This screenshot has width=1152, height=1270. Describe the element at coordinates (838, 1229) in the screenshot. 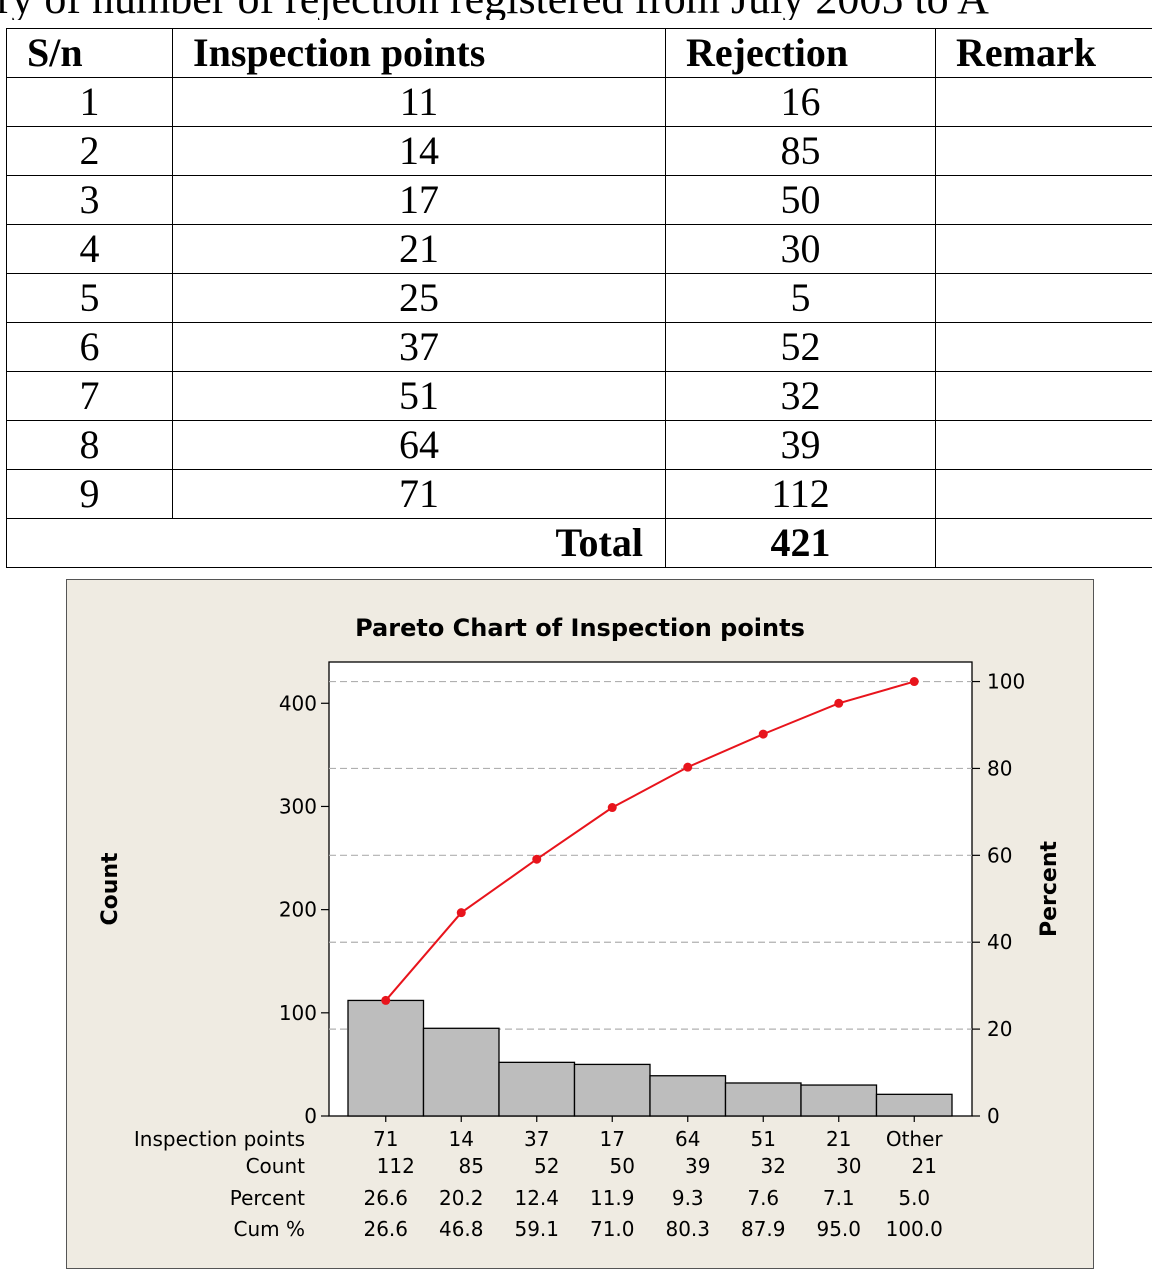

I see `summary-cum-percent-value: 95.0` at that location.